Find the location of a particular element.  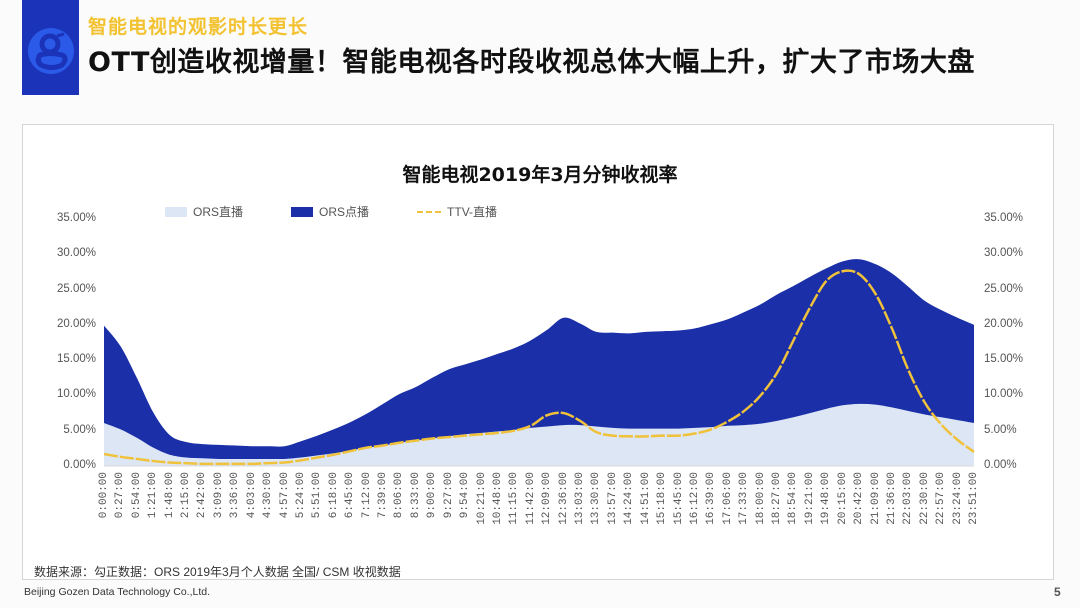

x-tick-label: 4:30:00 is located at coordinates (268, 495).